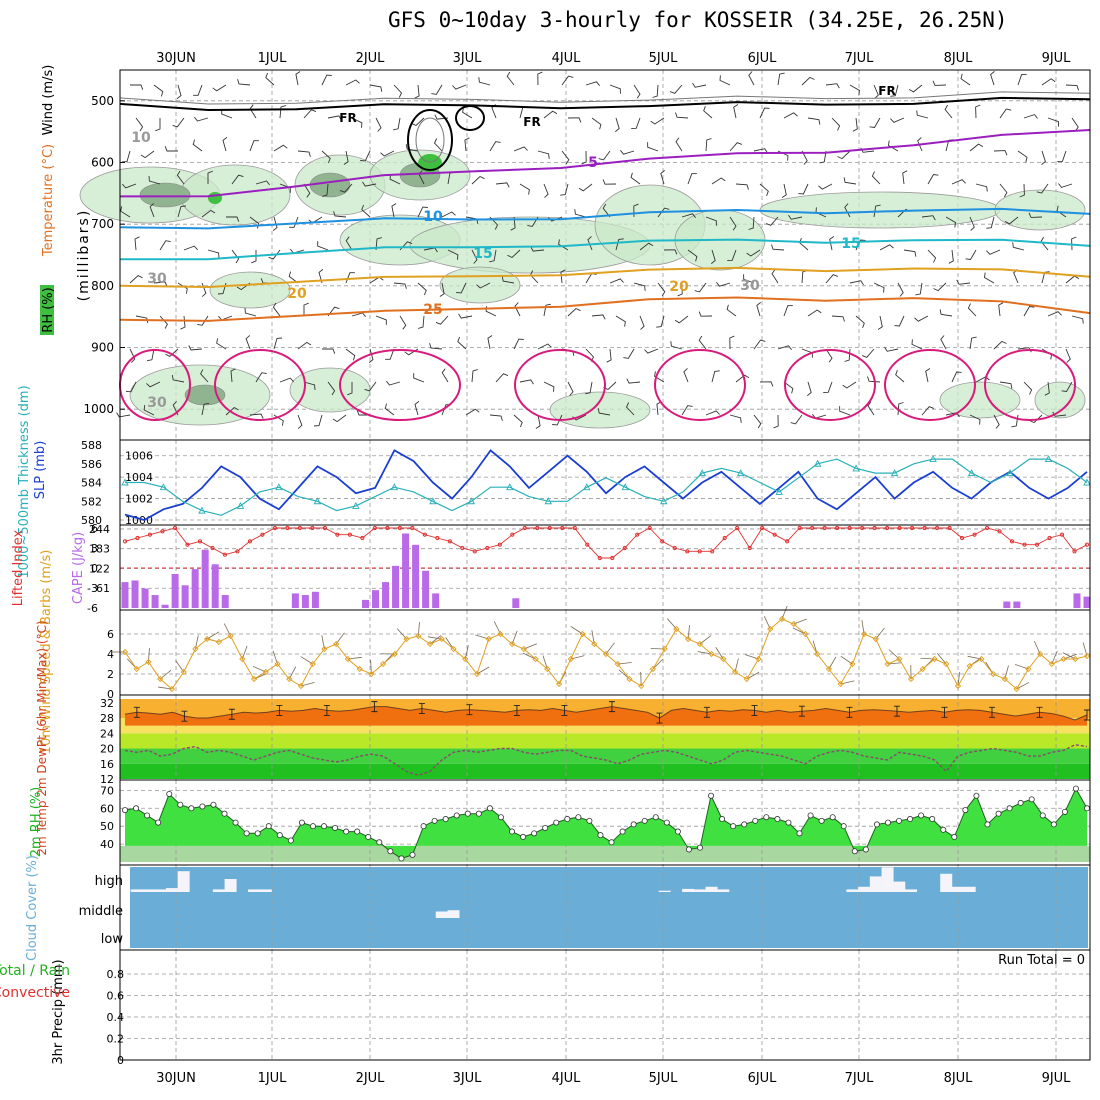 The height and width of the screenshot is (1100, 1100). I want to click on contour-label: 10, so click(433, 217).